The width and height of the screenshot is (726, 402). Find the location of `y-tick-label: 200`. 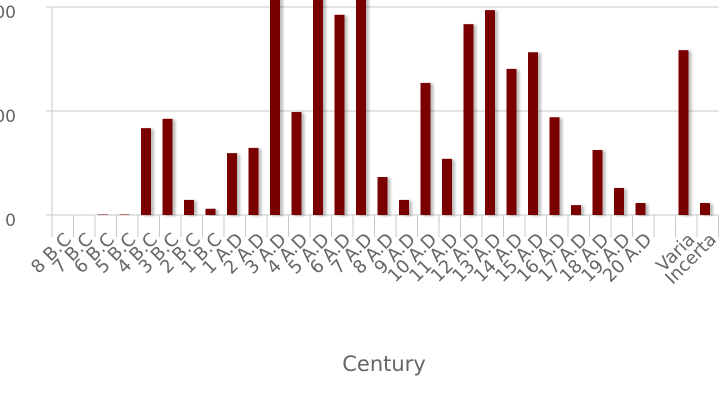

y-tick-label: 200 is located at coordinates (8, 117).